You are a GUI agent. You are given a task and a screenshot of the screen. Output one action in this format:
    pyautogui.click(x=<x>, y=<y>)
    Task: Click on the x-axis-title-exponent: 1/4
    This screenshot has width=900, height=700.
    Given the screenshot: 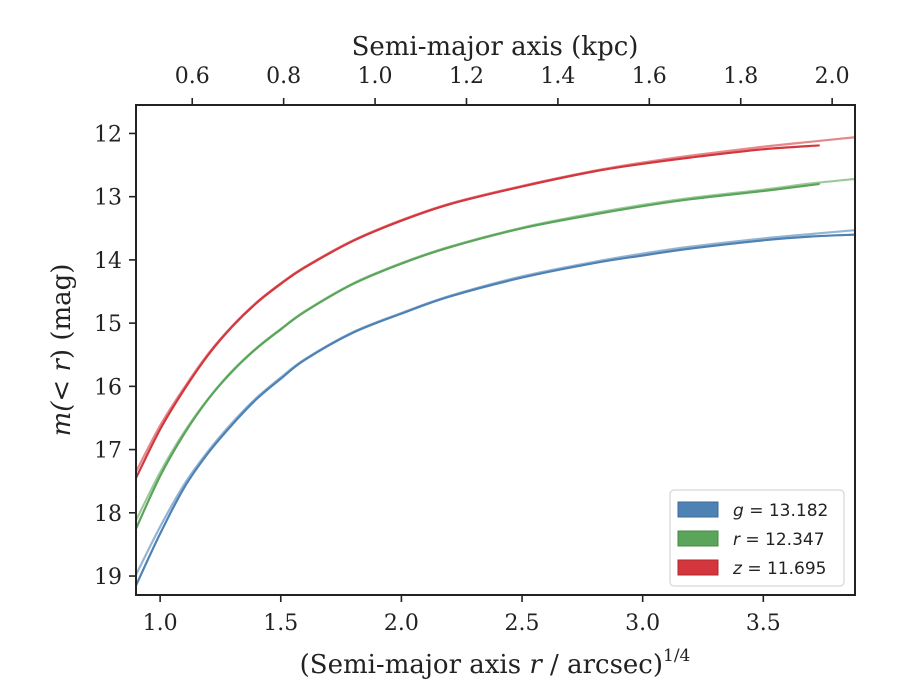 What is the action you would take?
    pyautogui.click(x=676, y=656)
    